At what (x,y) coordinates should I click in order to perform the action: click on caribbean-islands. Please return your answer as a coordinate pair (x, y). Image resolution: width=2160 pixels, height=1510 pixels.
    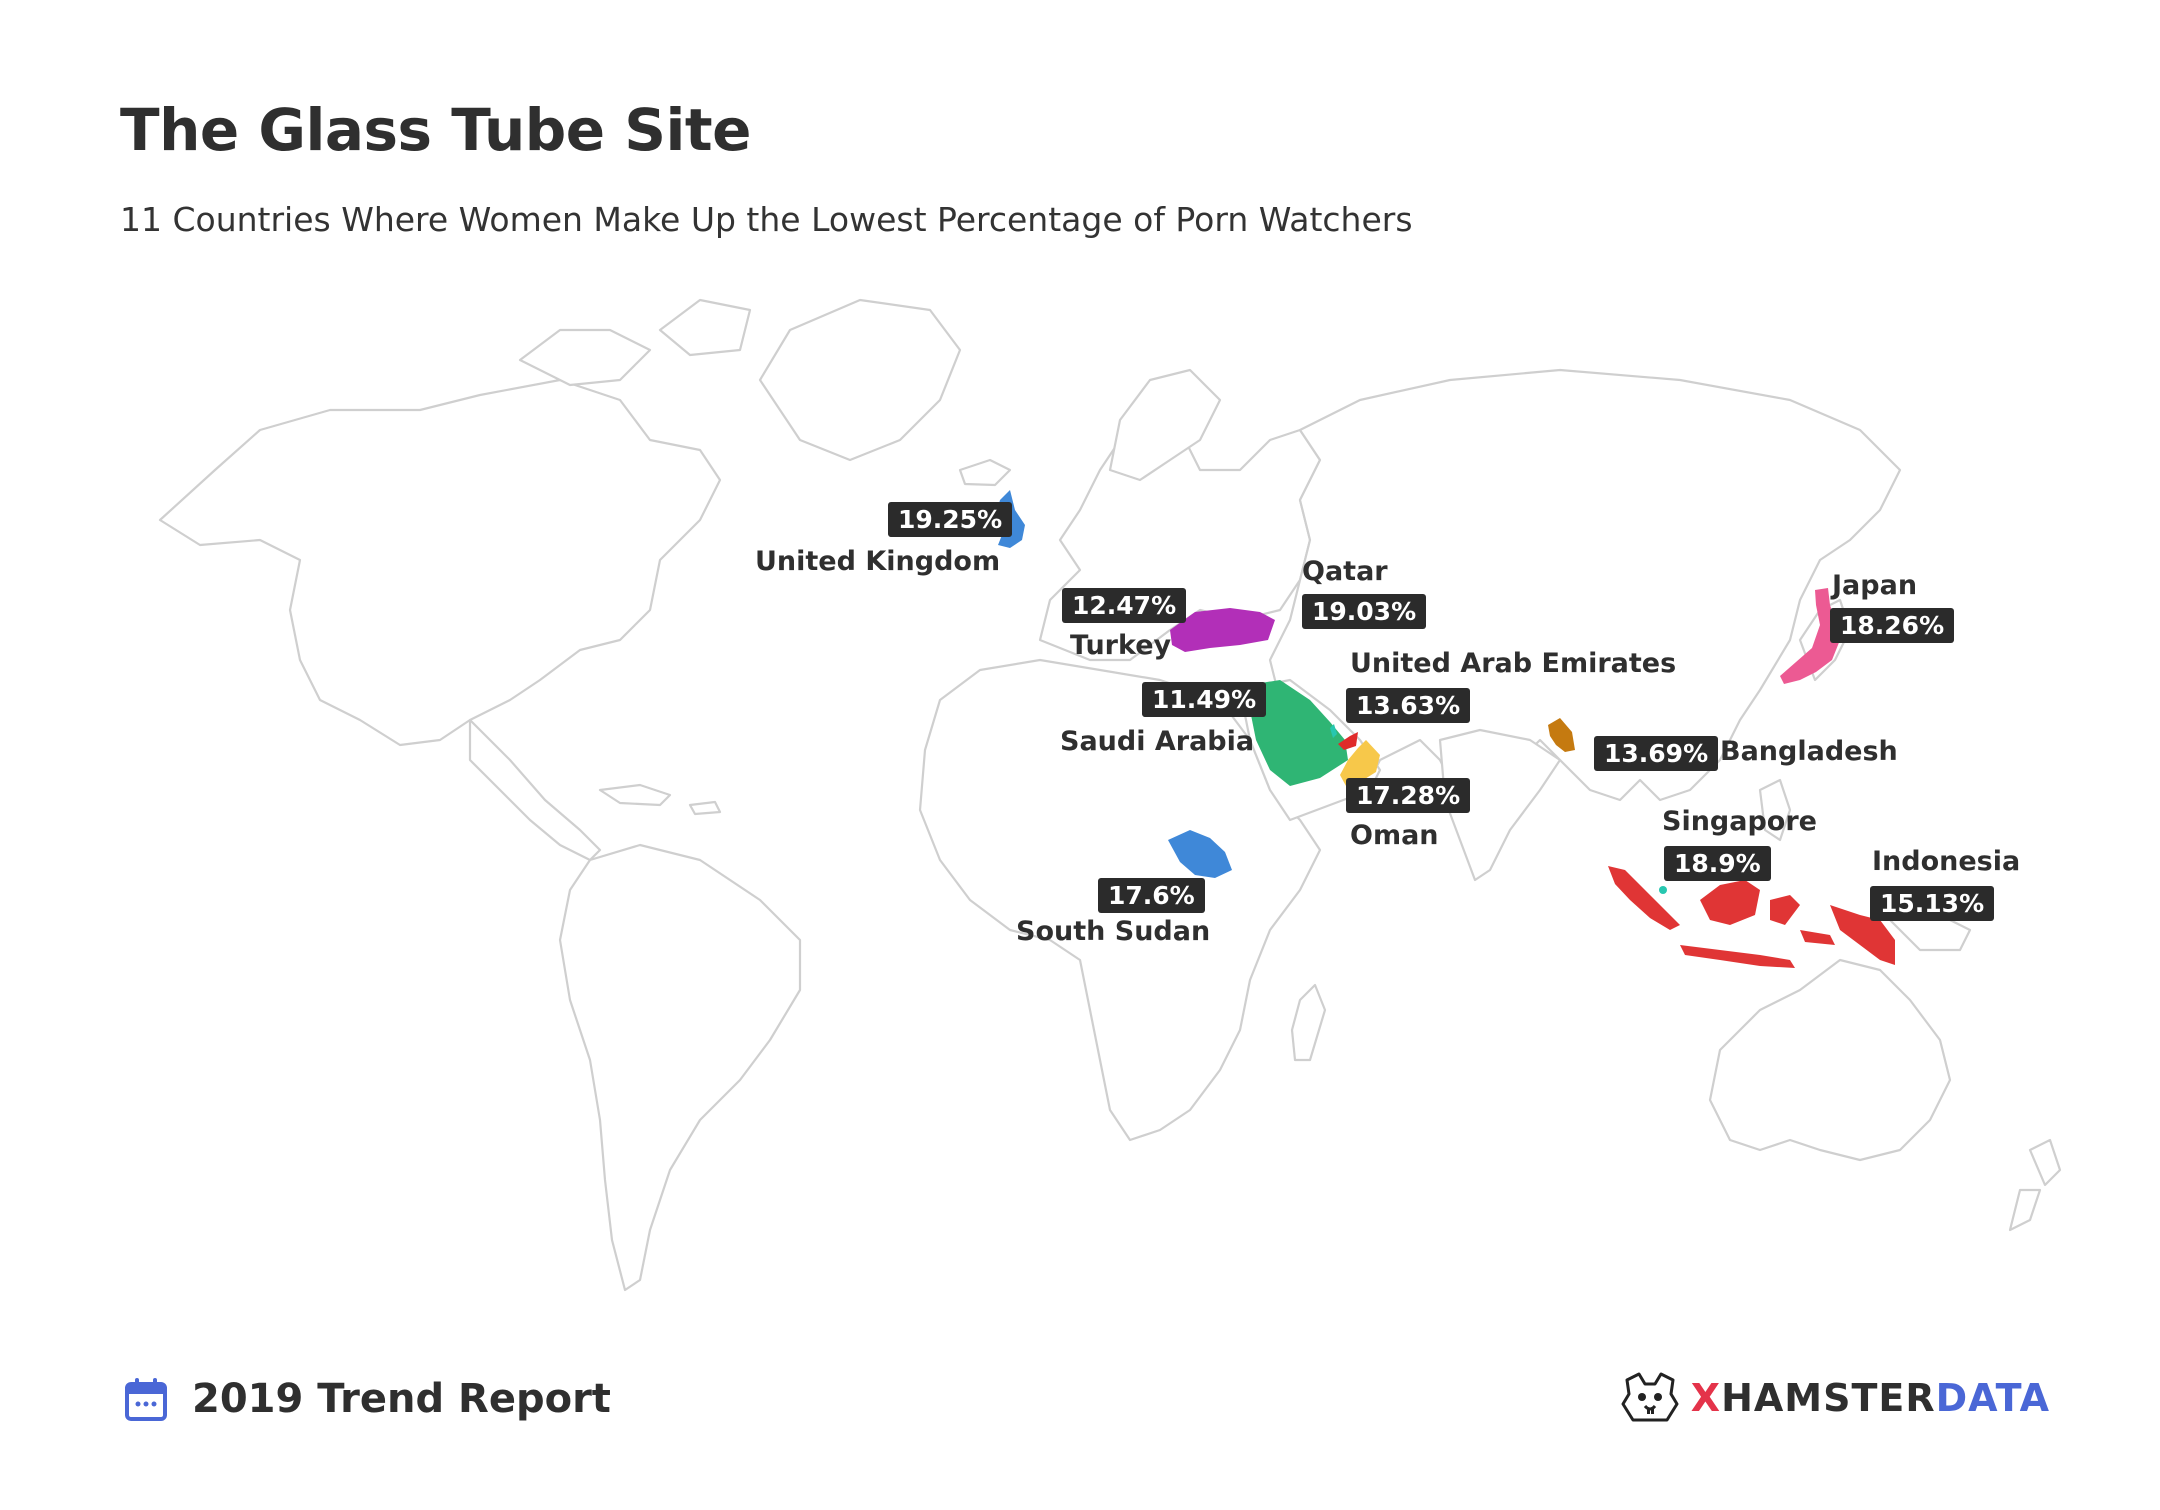
    Looking at the image, I should click on (660, 799).